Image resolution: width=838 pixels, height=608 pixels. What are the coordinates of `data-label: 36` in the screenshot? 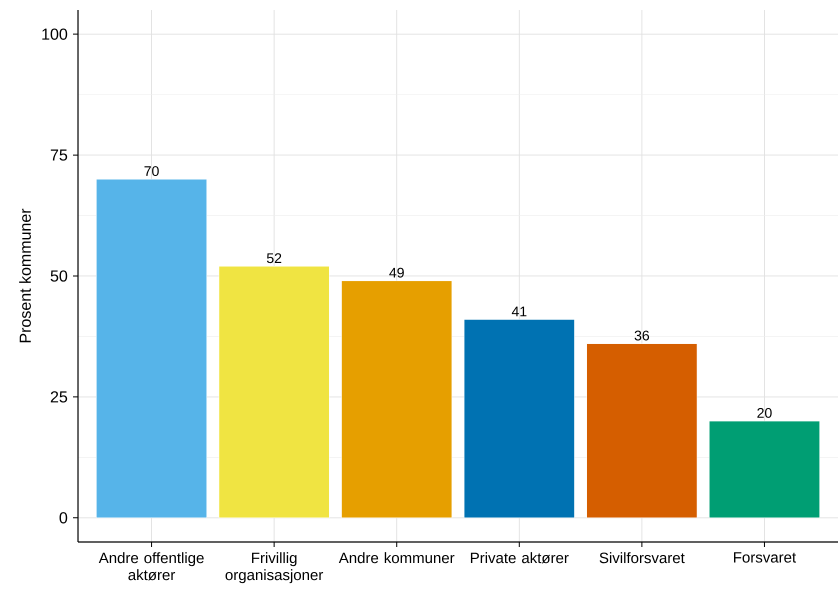 It's located at (642, 335).